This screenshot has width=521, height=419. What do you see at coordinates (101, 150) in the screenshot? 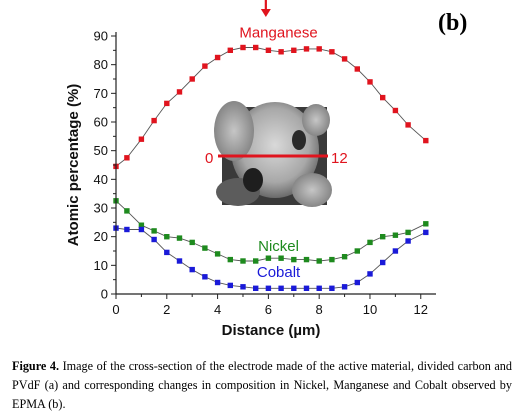
I see `y-tick-label: 50` at bounding box center [101, 150].